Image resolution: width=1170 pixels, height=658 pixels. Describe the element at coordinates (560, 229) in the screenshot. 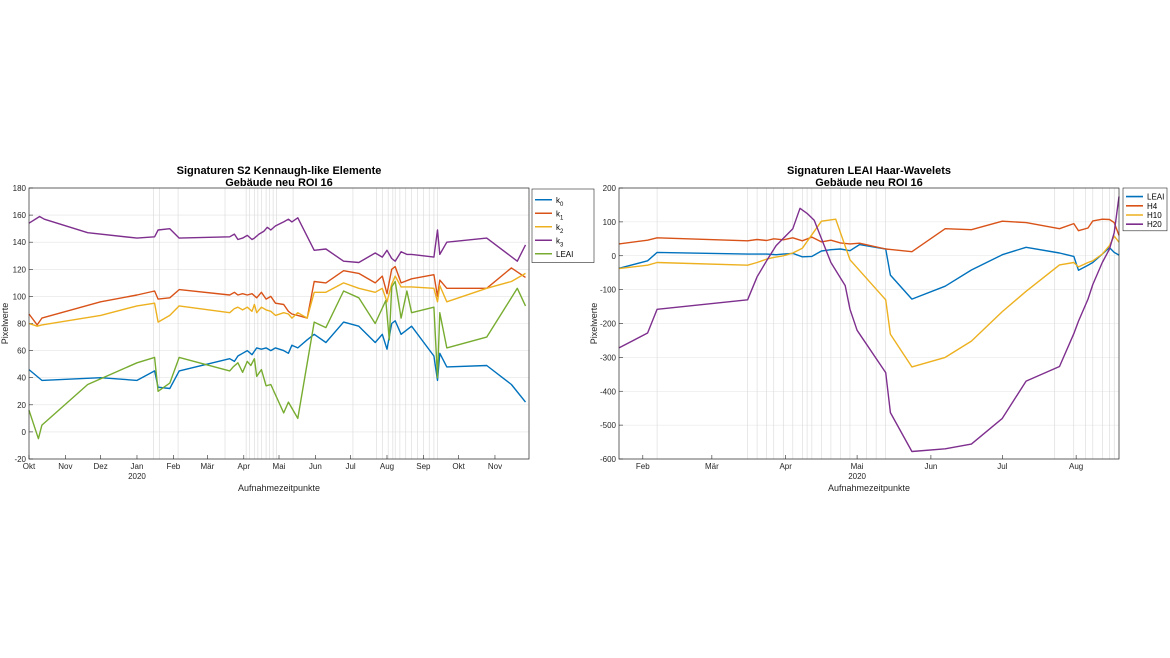

I see `legend-label: k2` at that location.